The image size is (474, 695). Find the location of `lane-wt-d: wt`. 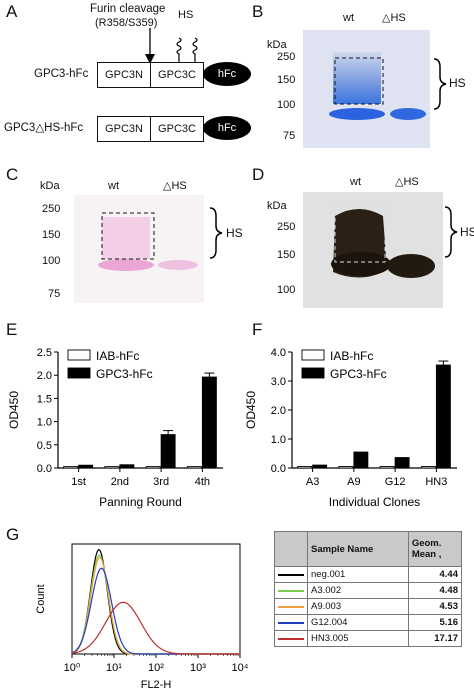

lane-wt-d: wt is located at coordinates (355, 182).